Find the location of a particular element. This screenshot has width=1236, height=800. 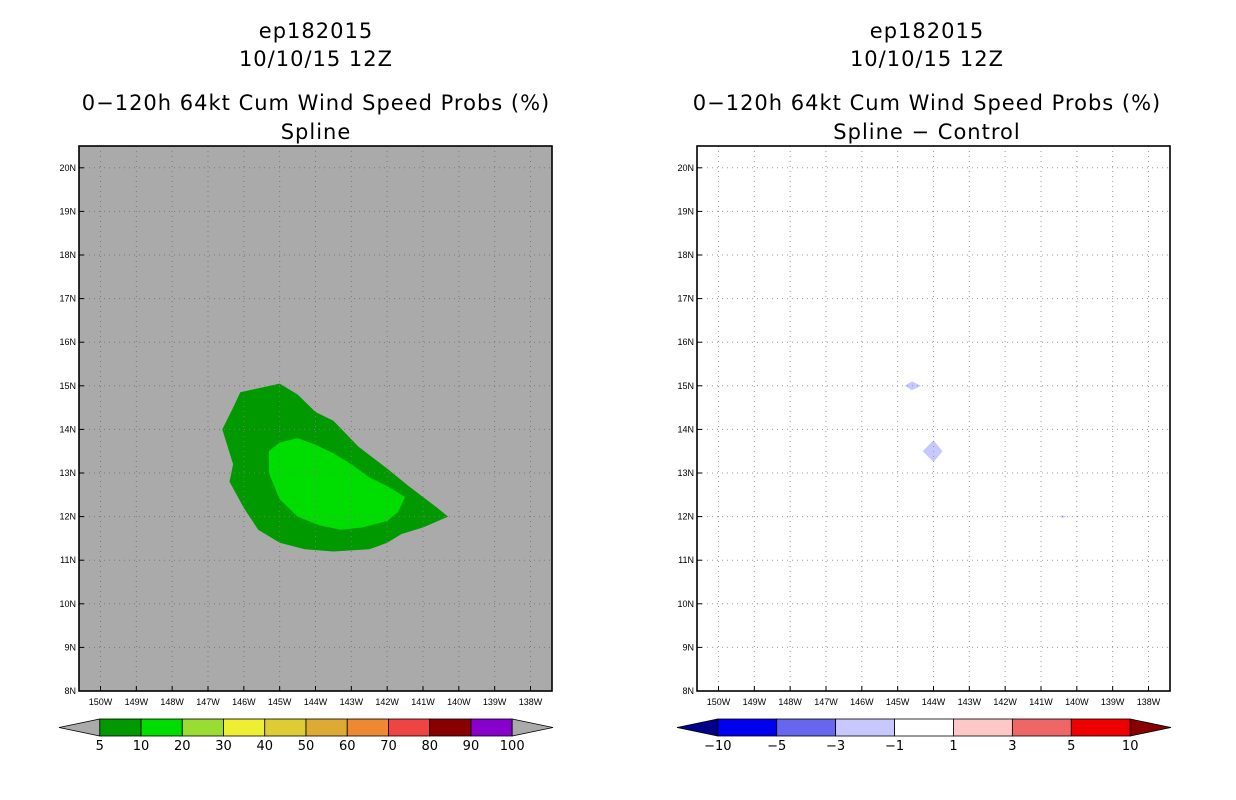

y-tick-label: 16N is located at coordinates (67, 342).